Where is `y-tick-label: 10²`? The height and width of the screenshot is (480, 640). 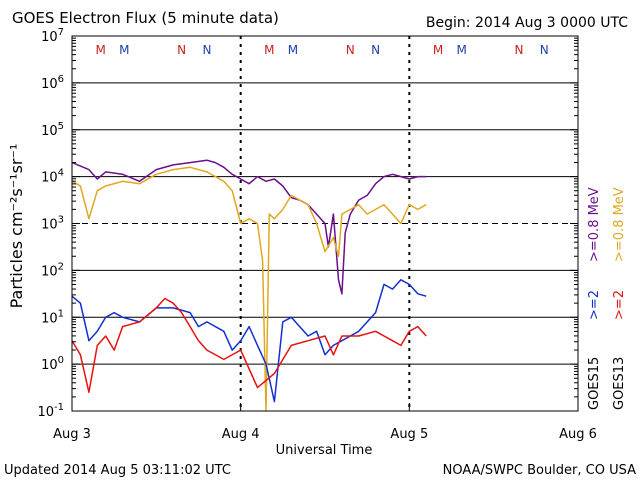 y-tick-label: 10² is located at coordinates (52, 270).